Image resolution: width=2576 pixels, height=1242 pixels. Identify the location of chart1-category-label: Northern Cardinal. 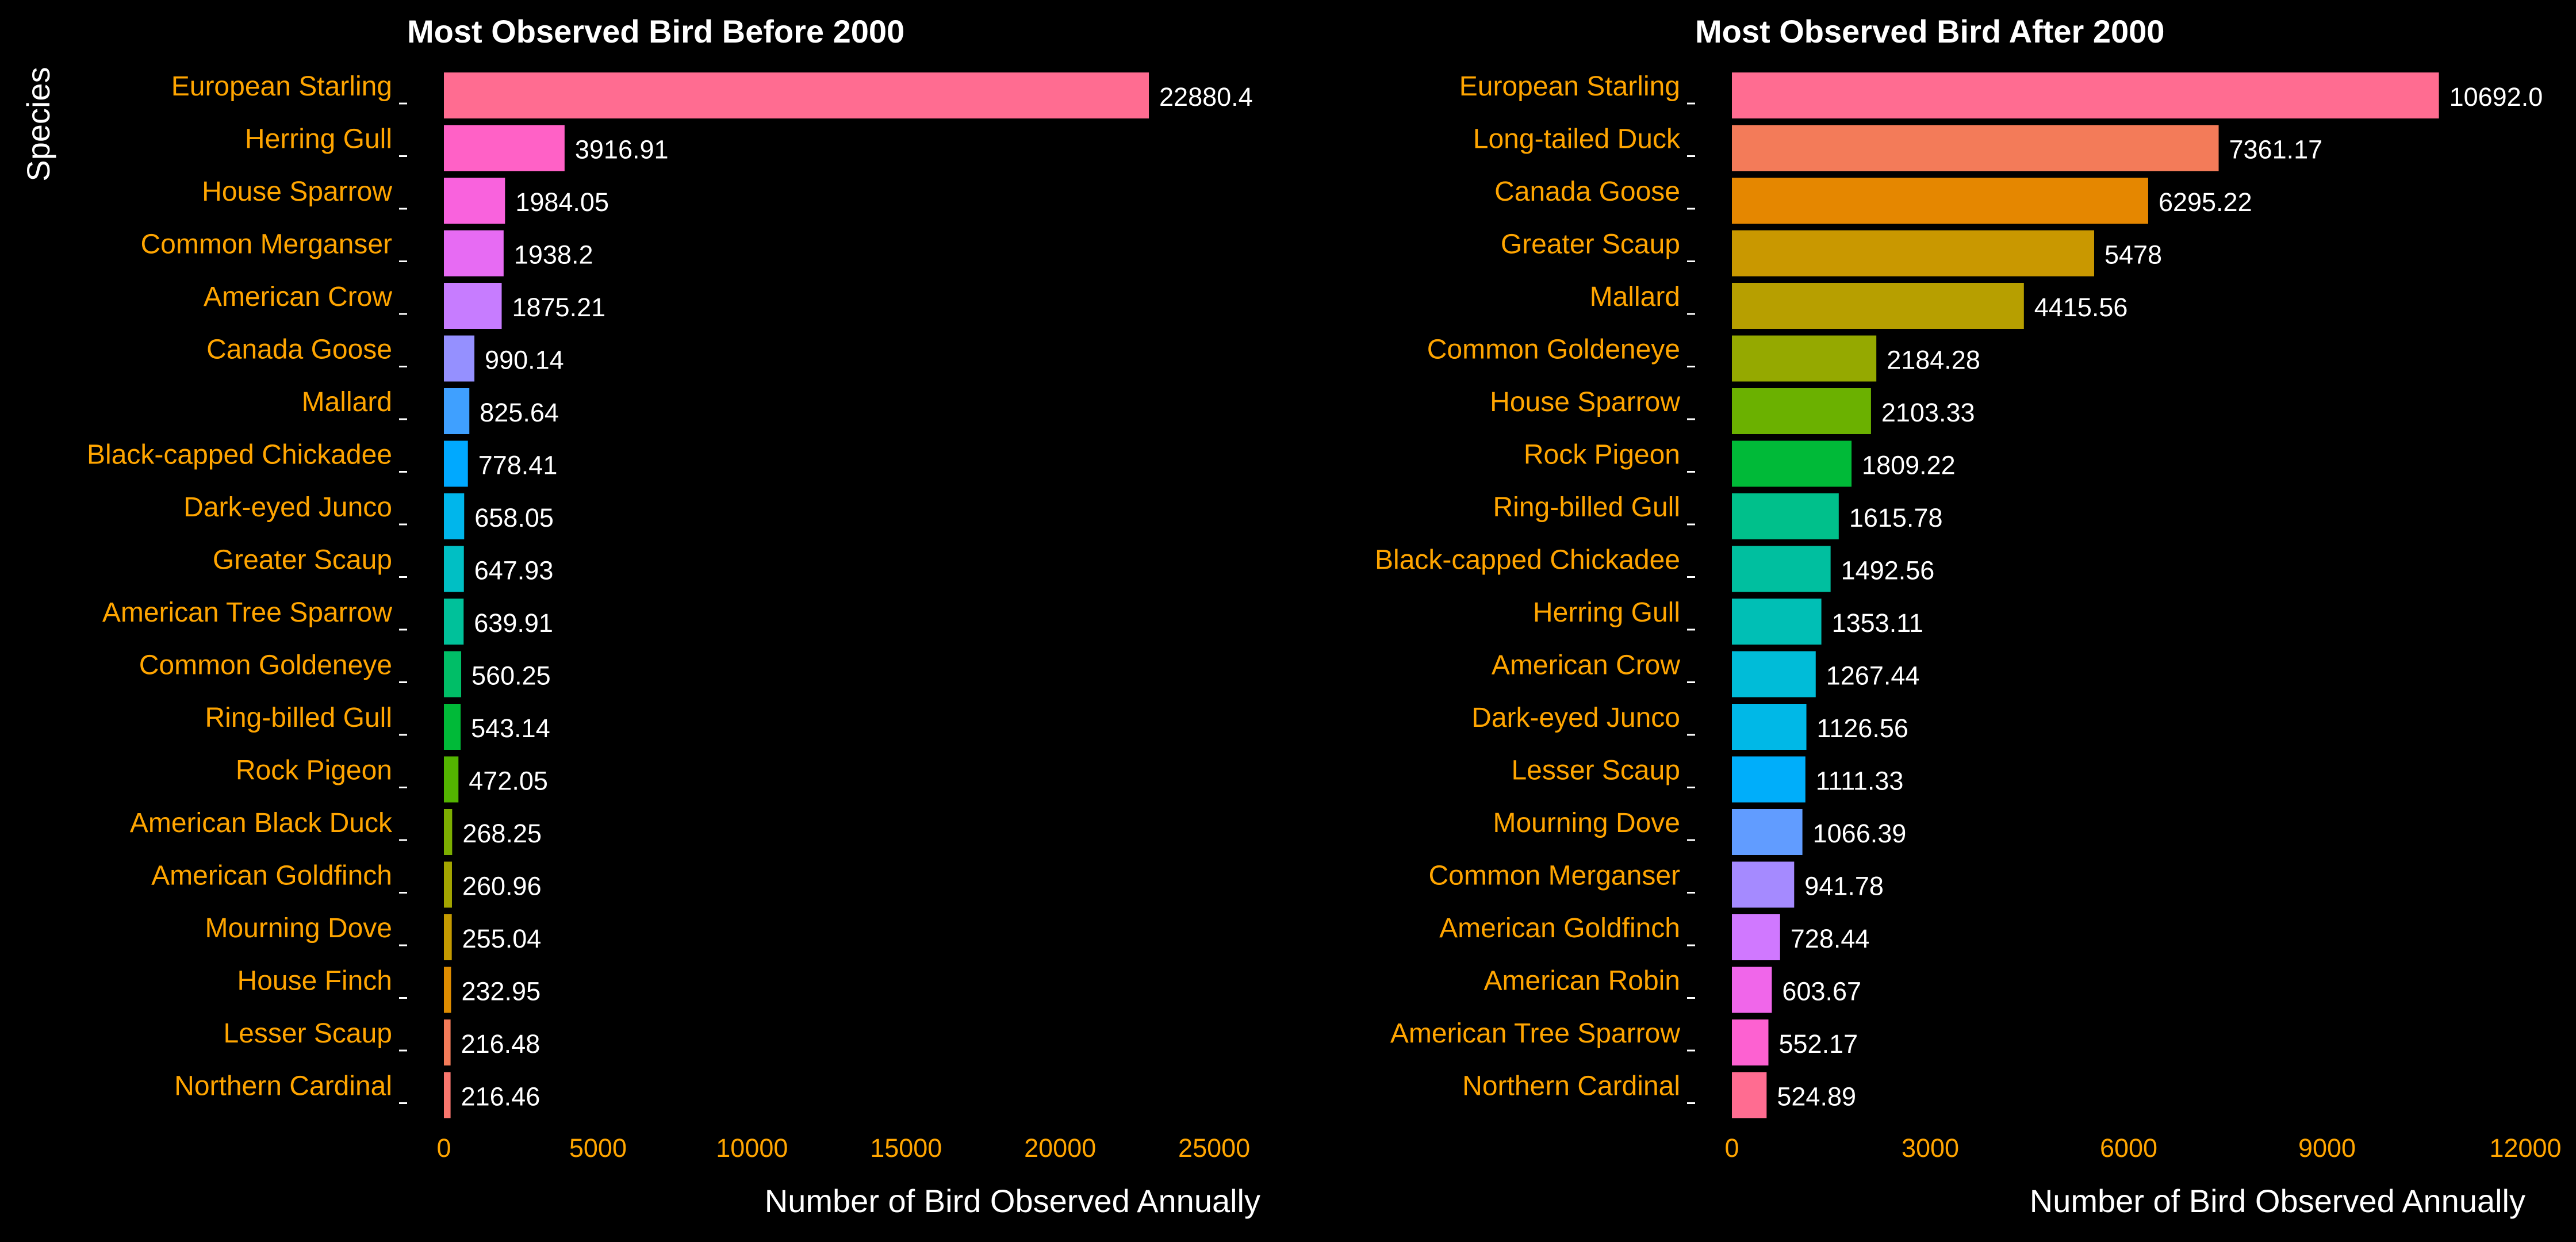
(1571, 1086).